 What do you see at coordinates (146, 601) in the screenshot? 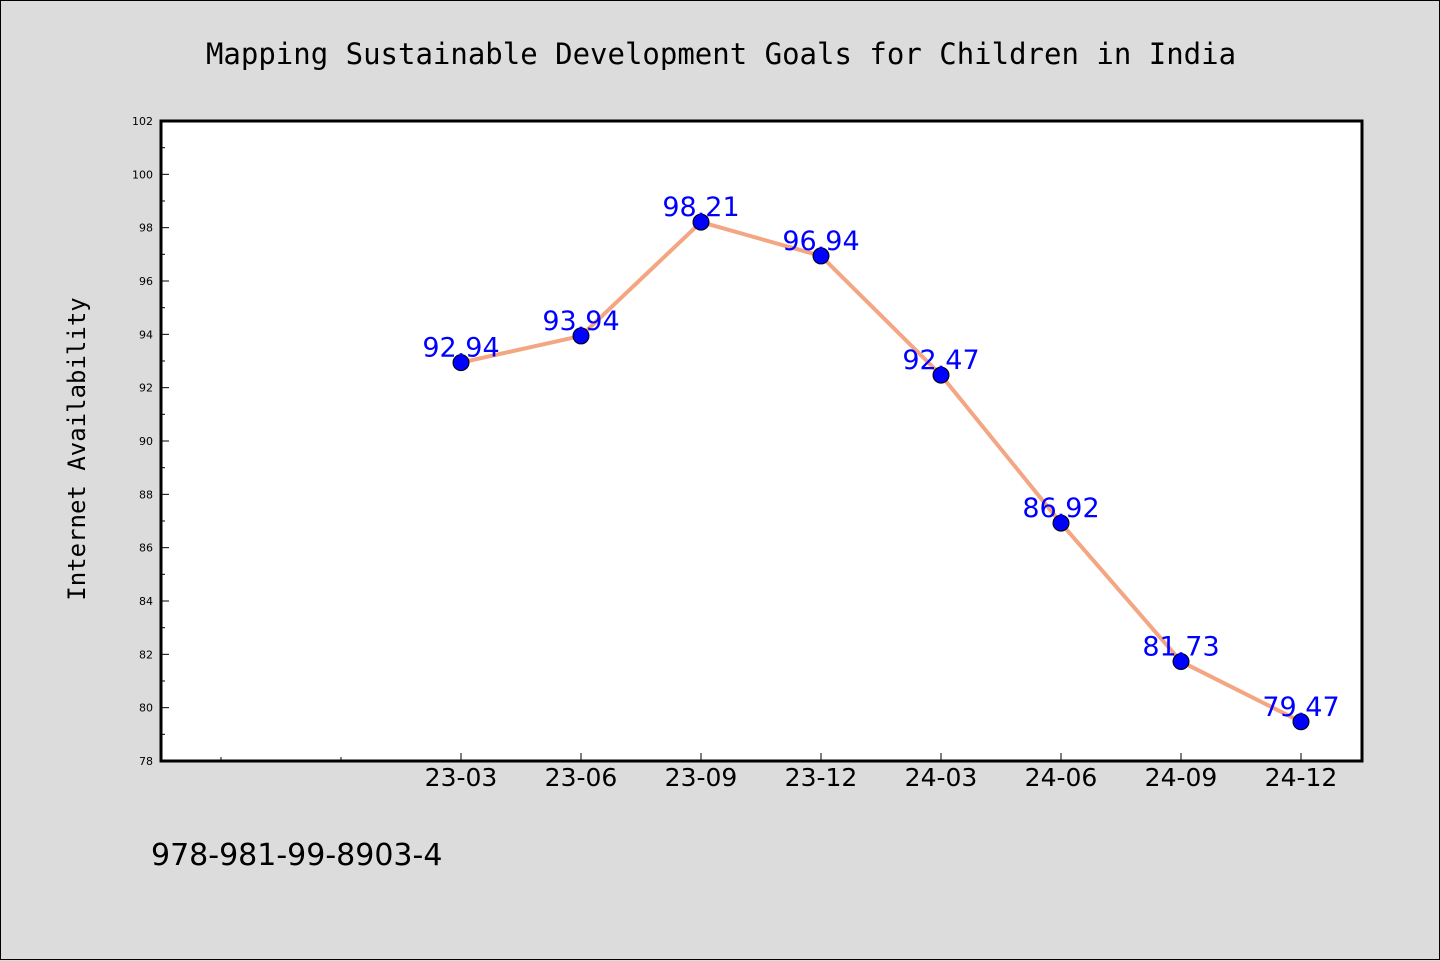
I see `y-tick-label: 84` at bounding box center [146, 601].